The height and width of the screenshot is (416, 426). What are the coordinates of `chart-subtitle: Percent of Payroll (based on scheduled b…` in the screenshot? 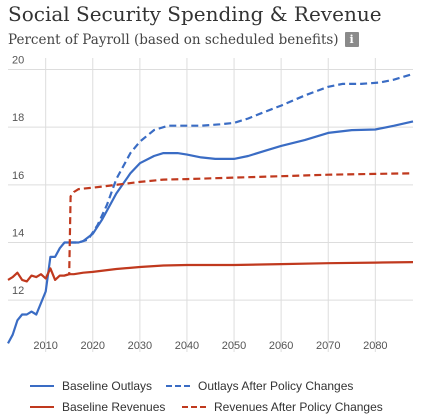 It's located at (183, 40).